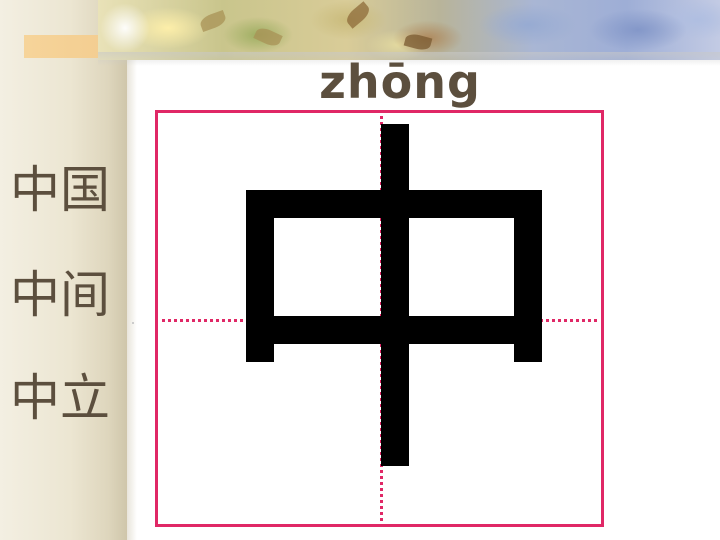 The image size is (720, 540). I want to click on word-item: 中国, so click(60, 190).